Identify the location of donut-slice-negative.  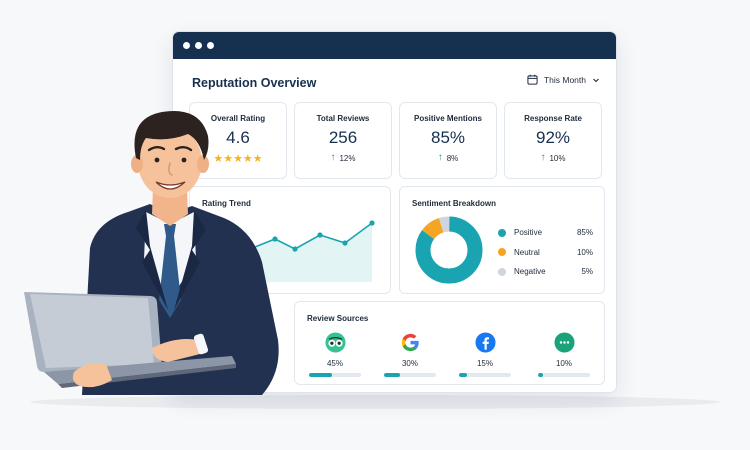
(449, 250).